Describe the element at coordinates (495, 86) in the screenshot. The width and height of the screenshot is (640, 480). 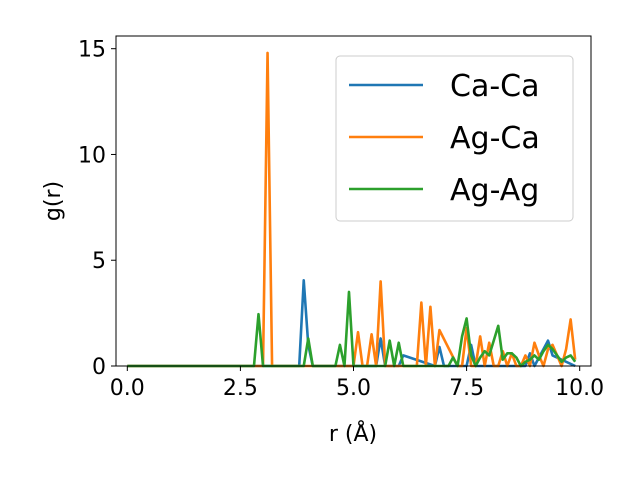
I see `legend-label: Ca-Ca` at that location.